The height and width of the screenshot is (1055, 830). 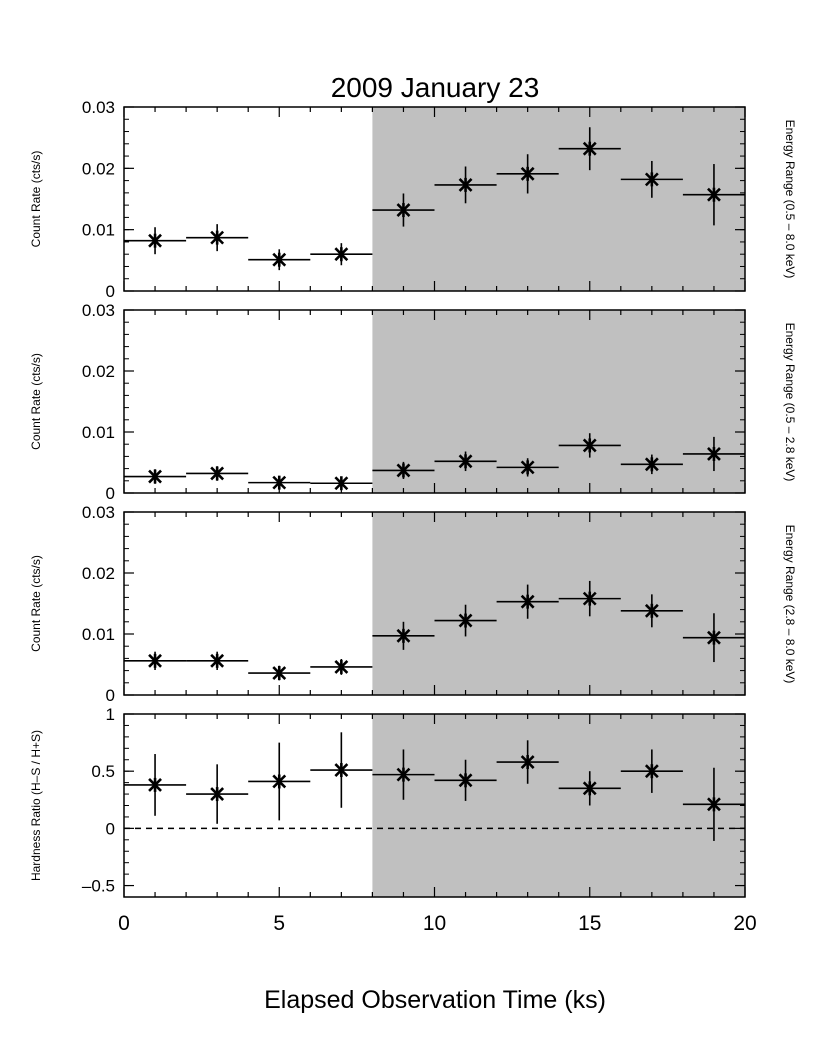 I want to click on y-tick-label: –0.5, so click(x=98, y=886).